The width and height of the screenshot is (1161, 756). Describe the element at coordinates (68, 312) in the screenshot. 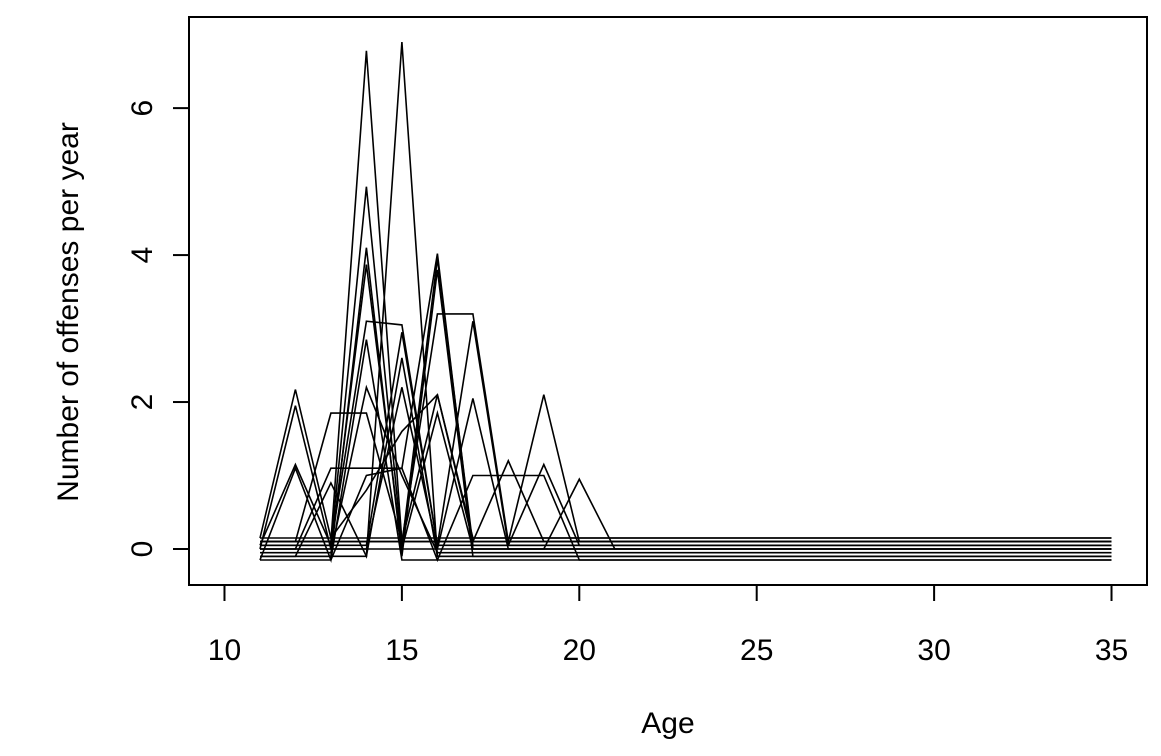

I see `y-axis-label: Number of offenses per year` at that location.